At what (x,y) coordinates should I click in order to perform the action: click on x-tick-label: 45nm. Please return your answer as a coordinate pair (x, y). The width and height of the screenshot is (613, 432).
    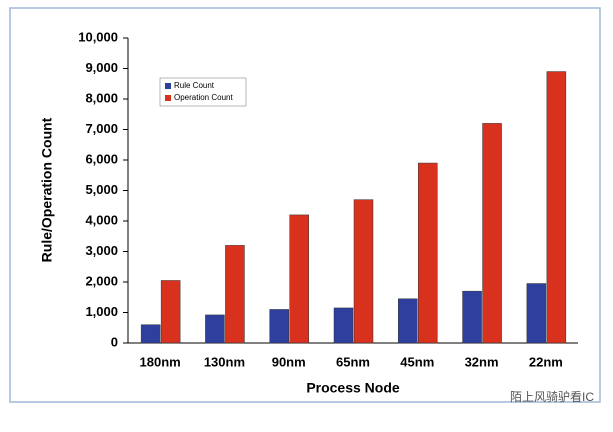
    Looking at the image, I should click on (417, 361).